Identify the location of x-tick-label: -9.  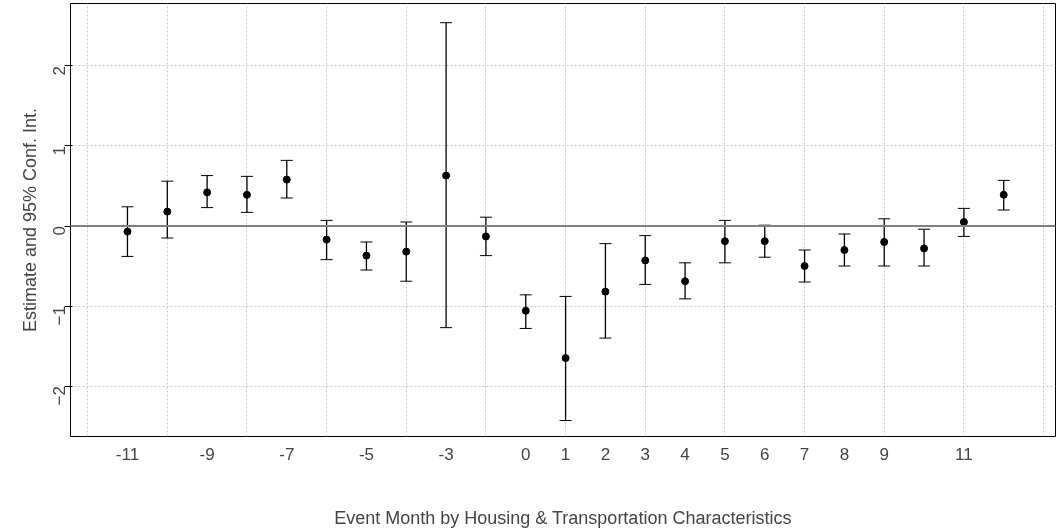
(207, 454).